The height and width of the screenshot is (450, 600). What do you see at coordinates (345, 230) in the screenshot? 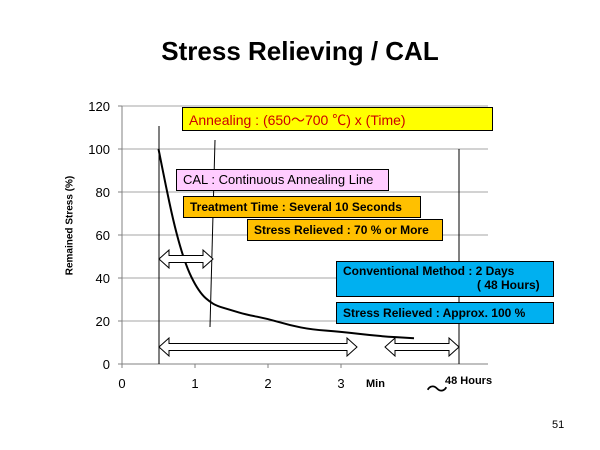
I see `cal-stress-relieved-note: Stress Relieved : 70 % or More` at bounding box center [345, 230].